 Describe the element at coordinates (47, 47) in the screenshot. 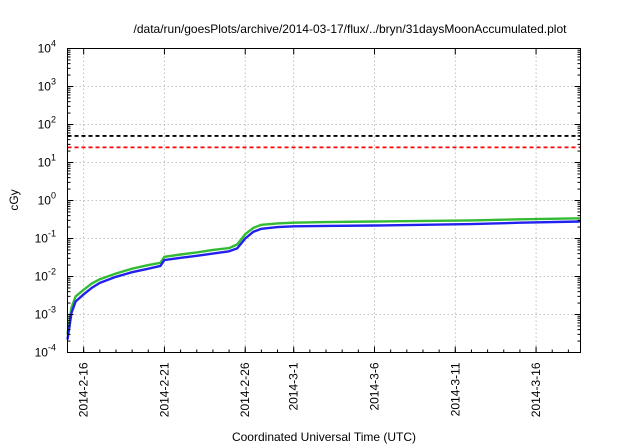

I see `y-tick-label: 10⁴` at that location.